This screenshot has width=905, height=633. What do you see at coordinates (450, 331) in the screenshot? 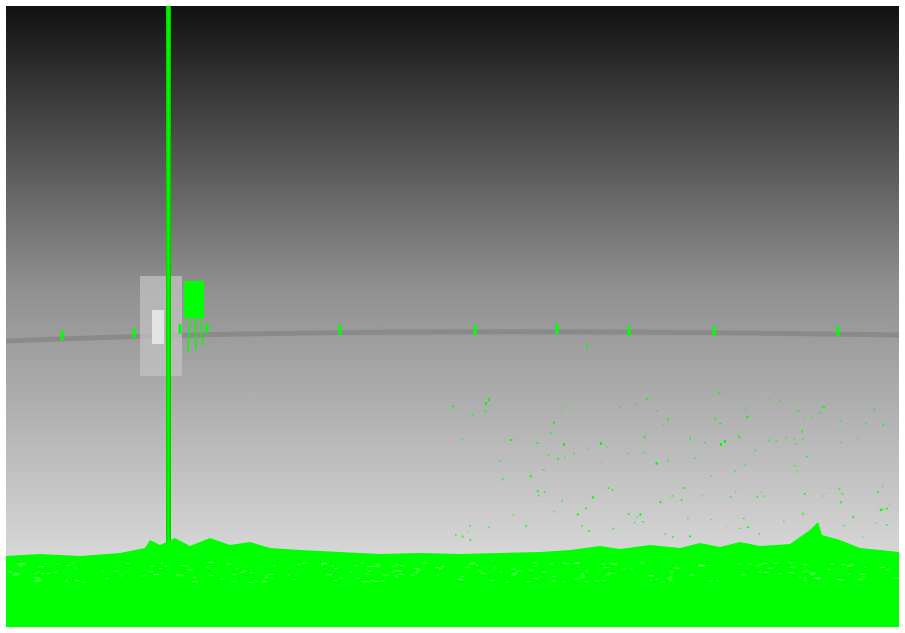
I see `insulators` at bounding box center [450, 331].